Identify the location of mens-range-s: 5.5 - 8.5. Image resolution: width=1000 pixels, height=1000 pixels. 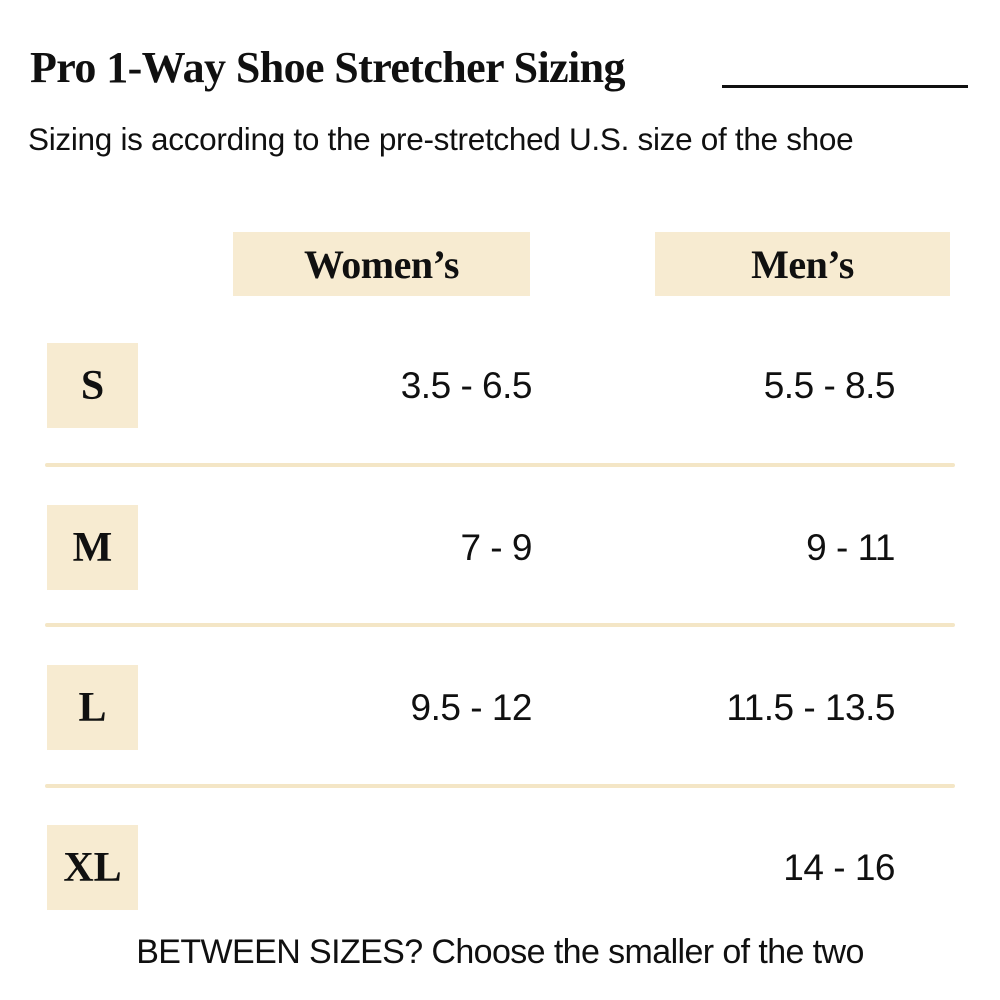
(829, 385).